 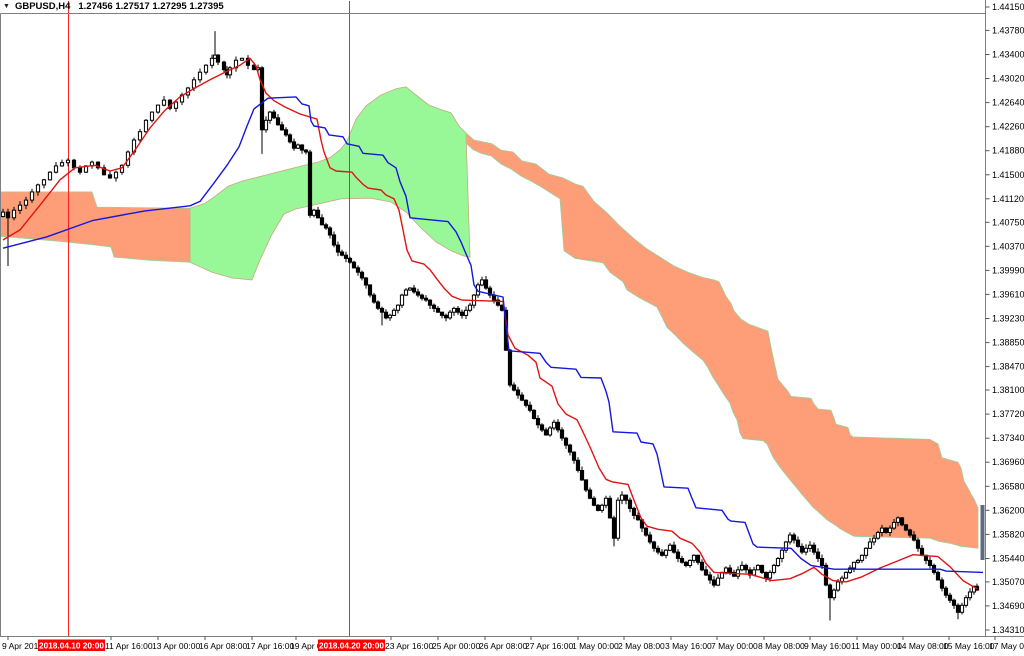 I want to click on svg-text: 1.35820, so click(x=1008, y=534).